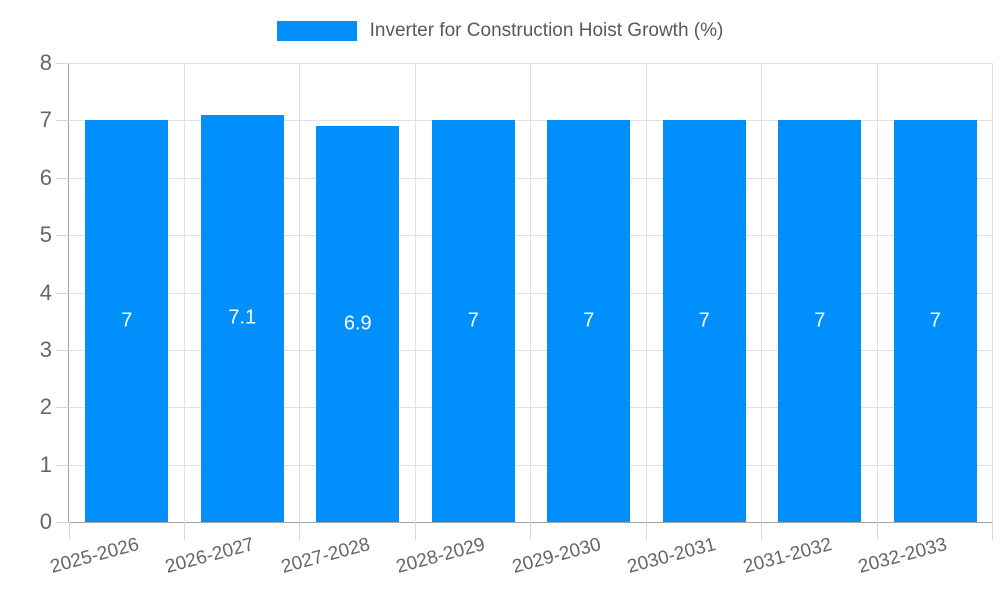 The image size is (1000, 600). I want to click on bar-2032-2033: 7, so click(935, 321).